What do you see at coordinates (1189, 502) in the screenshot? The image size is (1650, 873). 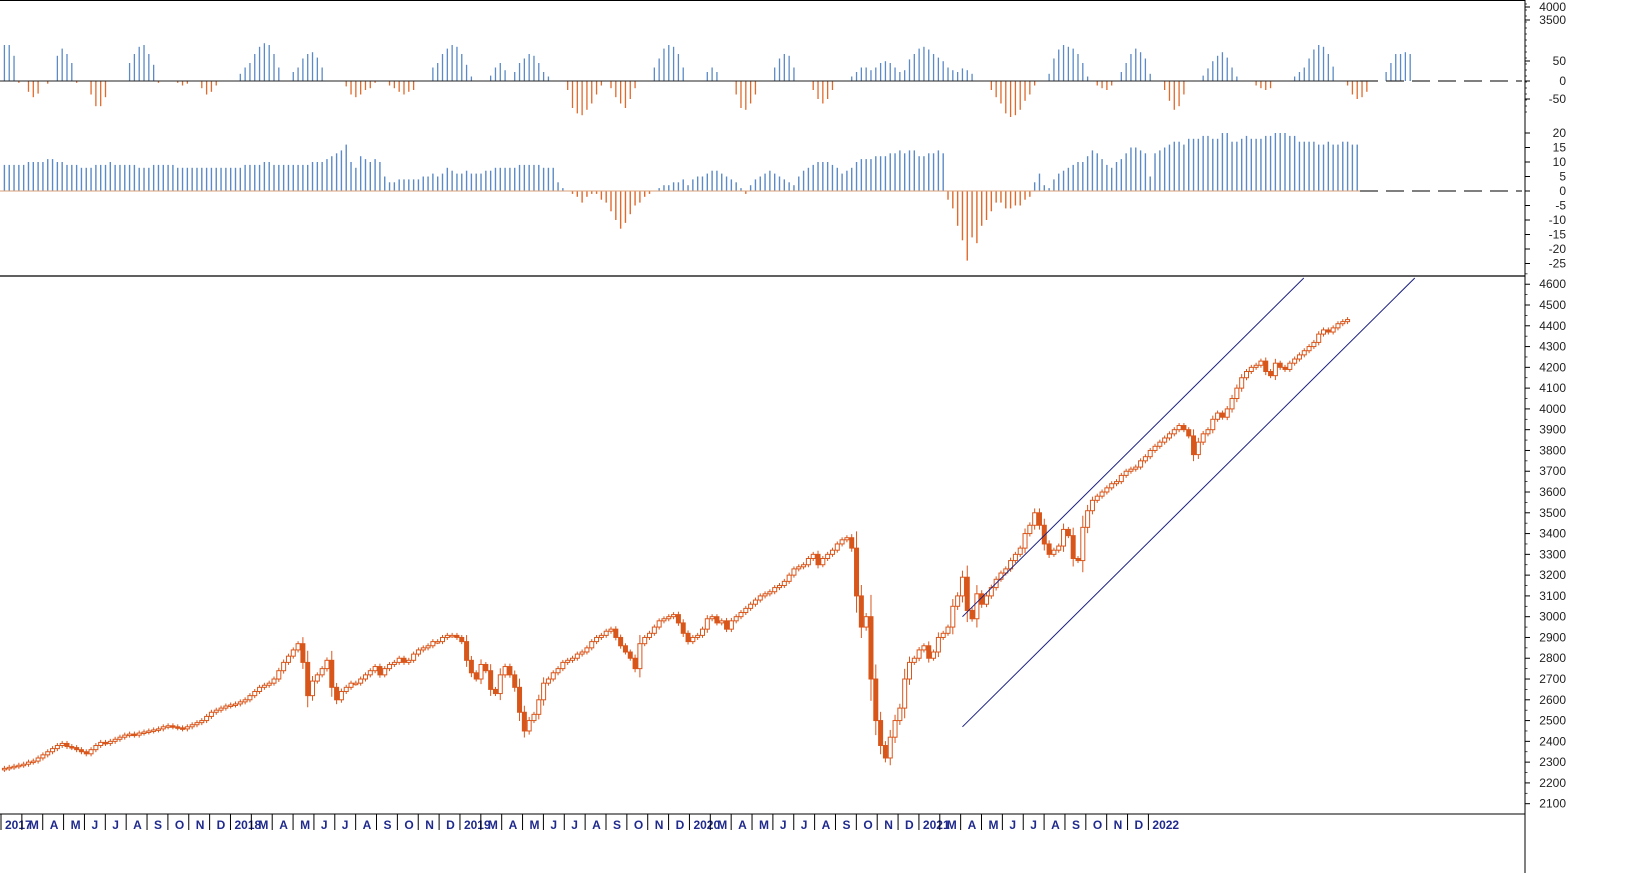 I see `channel-lower-line` at bounding box center [1189, 502].